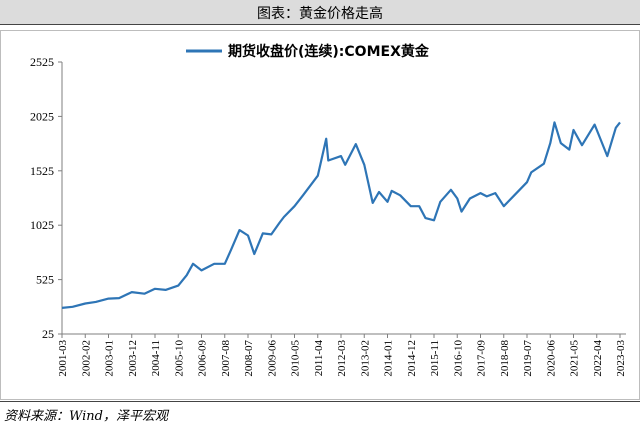  Describe the element at coordinates (320, 24) in the screenshot. I see `header-rule` at that location.